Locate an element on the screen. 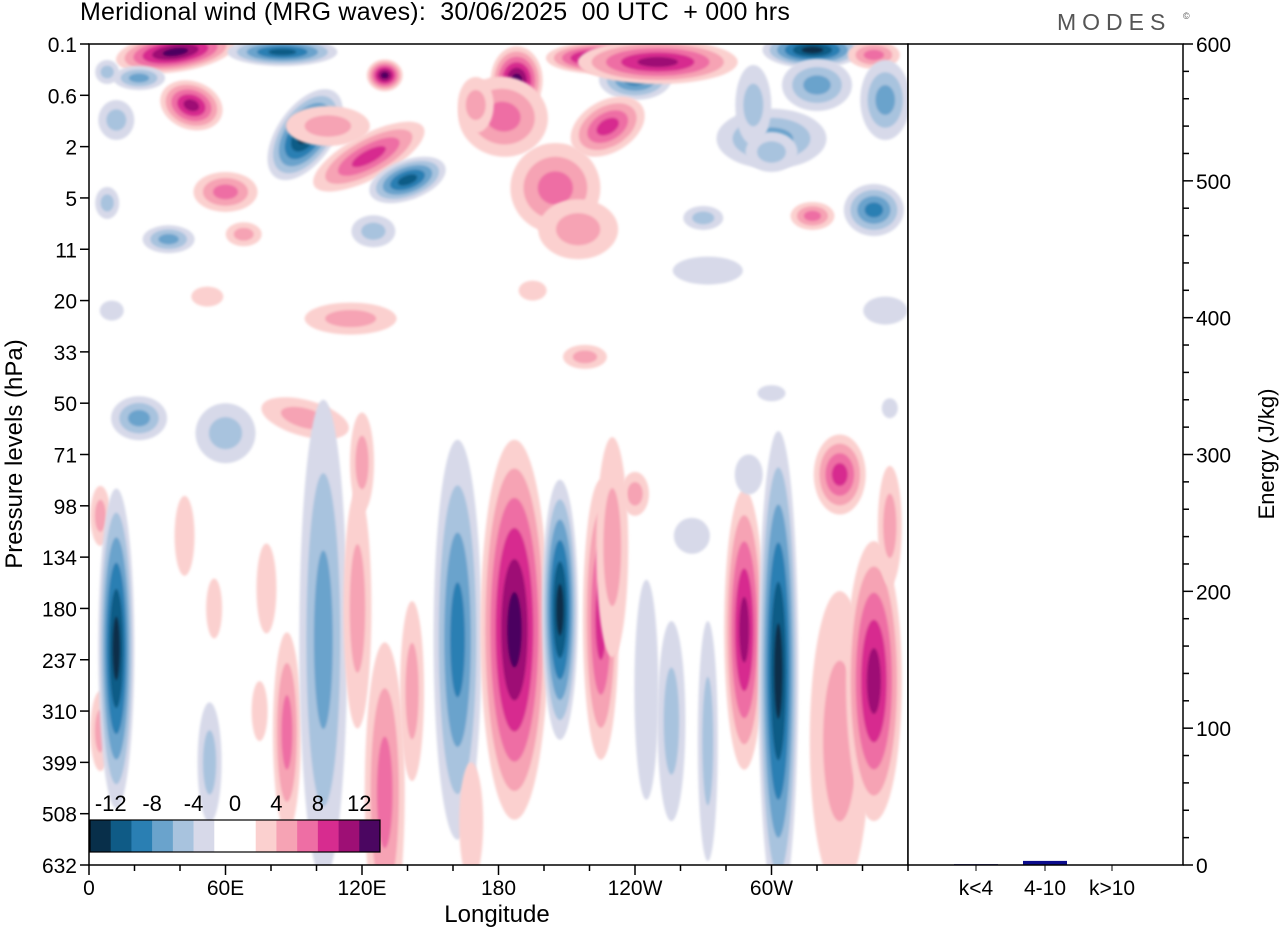 The image size is (1280, 930). brand-logo: MODES is located at coordinates (1114, 22).